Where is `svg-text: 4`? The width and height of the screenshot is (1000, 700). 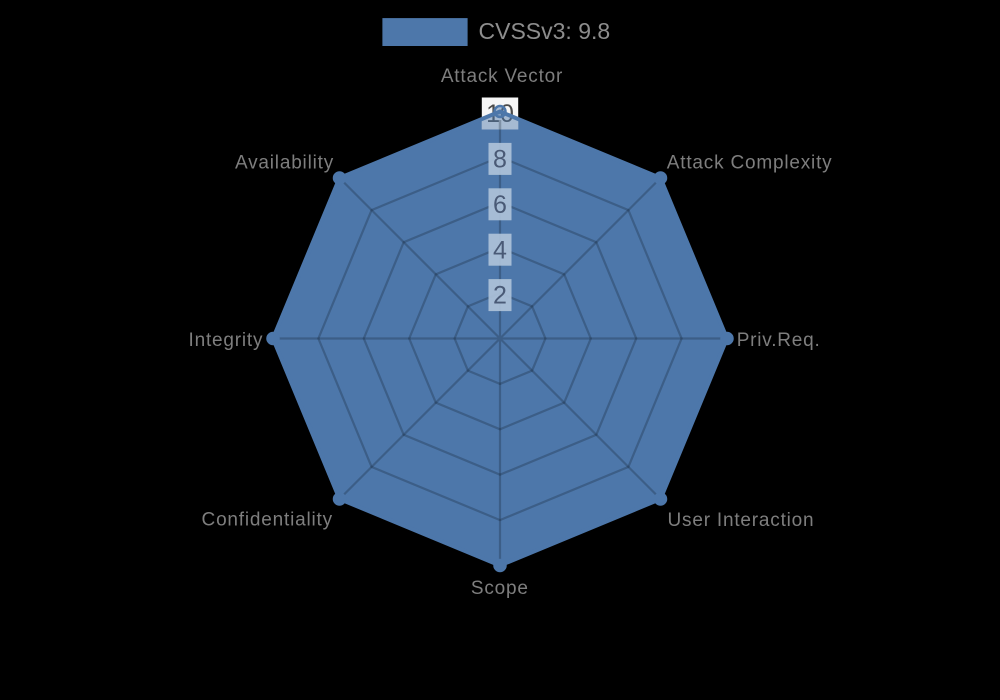
svg-text: 4 is located at coordinates (500, 250).